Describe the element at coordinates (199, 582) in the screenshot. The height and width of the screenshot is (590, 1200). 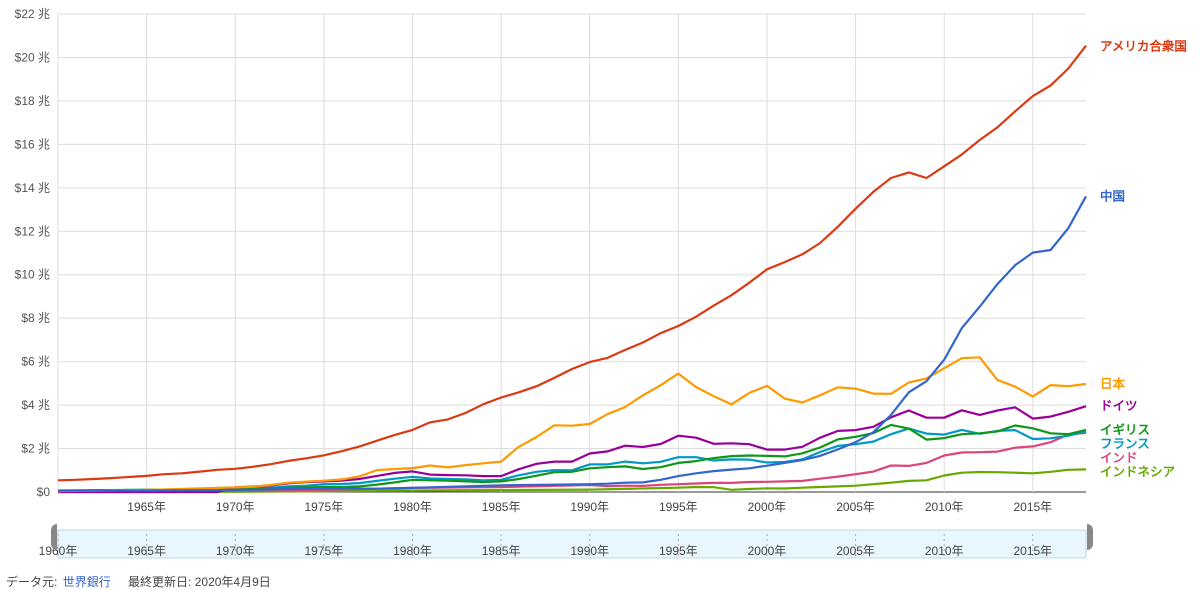
I see `last-updated: 最終更新日: 2020年4月9日` at that location.